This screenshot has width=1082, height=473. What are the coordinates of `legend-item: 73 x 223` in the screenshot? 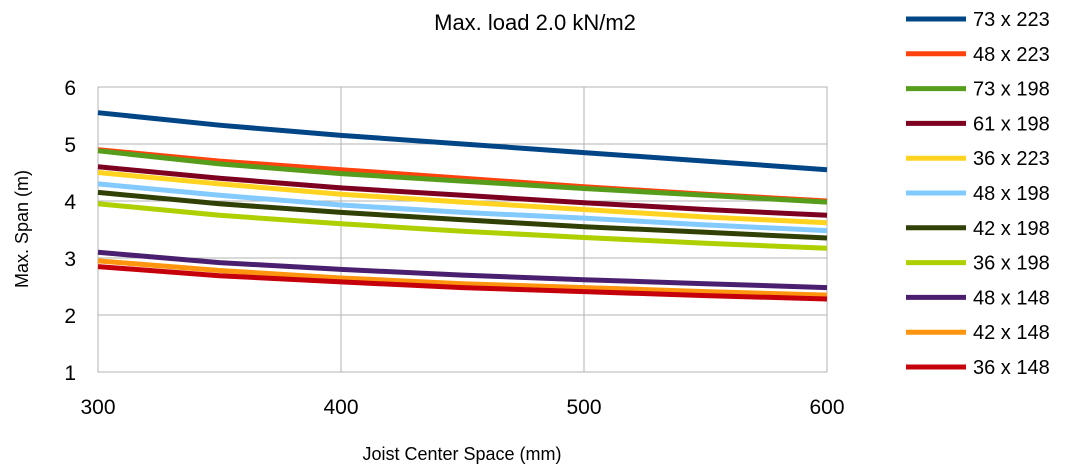 It's located at (978, 20).